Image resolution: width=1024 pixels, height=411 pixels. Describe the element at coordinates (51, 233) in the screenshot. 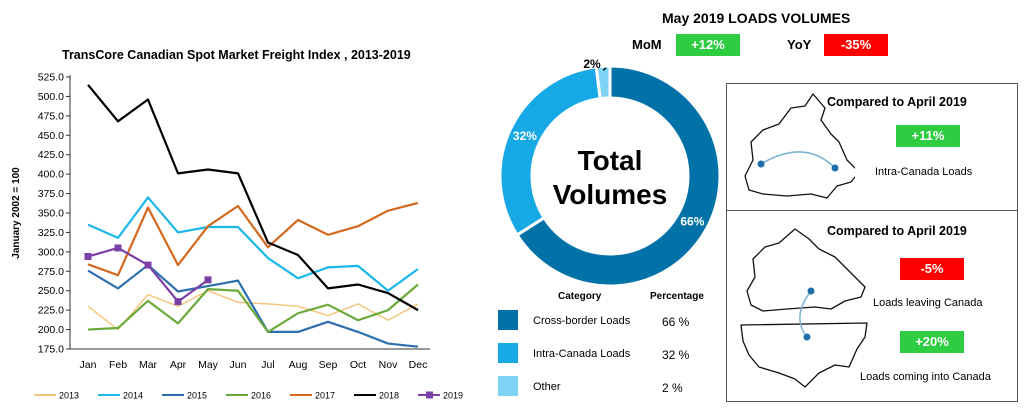

I see `y-tick-label: 325.0` at that location.